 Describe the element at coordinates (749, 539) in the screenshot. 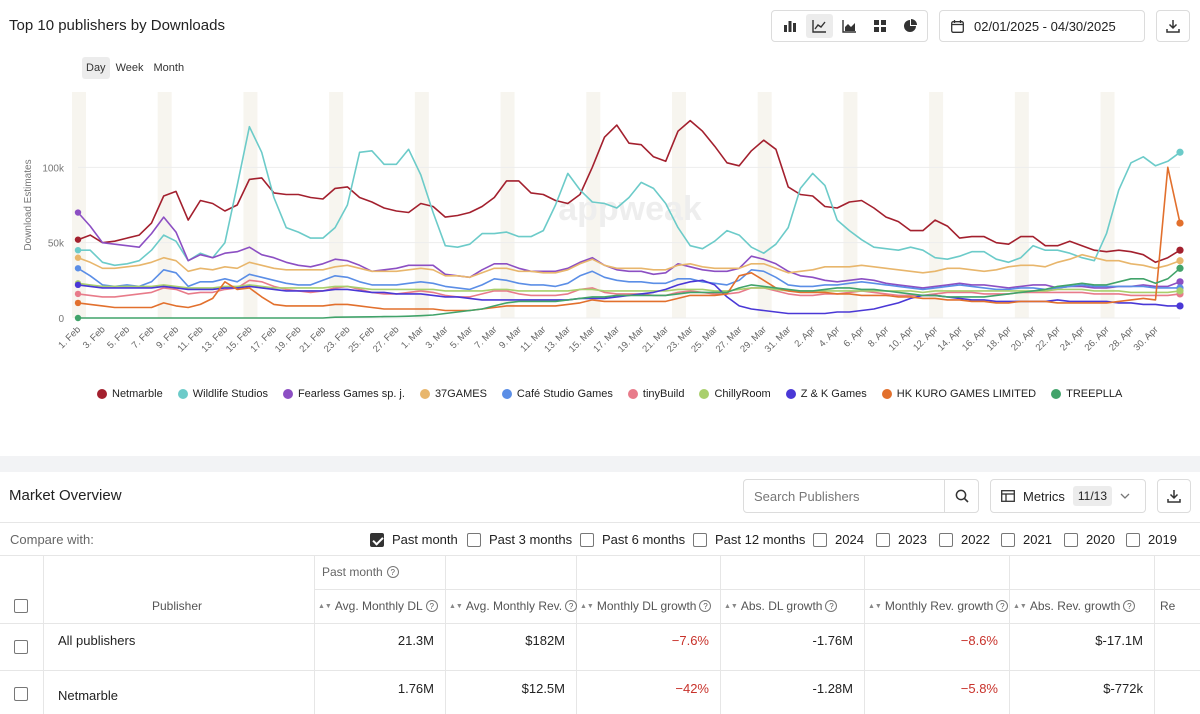

I see `compare-option: Past 12 months` at that location.